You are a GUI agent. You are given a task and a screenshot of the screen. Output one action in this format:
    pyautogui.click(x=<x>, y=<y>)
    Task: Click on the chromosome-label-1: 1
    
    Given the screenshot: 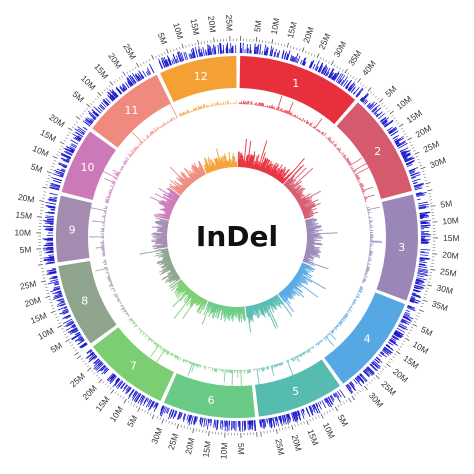 What is the action you would take?
    pyautogui.click(x=295, y=83)
    